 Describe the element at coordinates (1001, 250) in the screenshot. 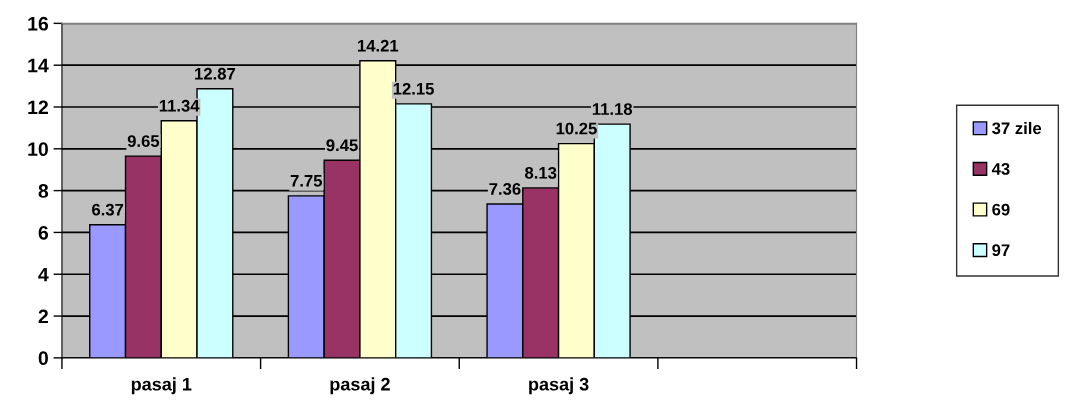

I see `legend-label: 97` at that location.